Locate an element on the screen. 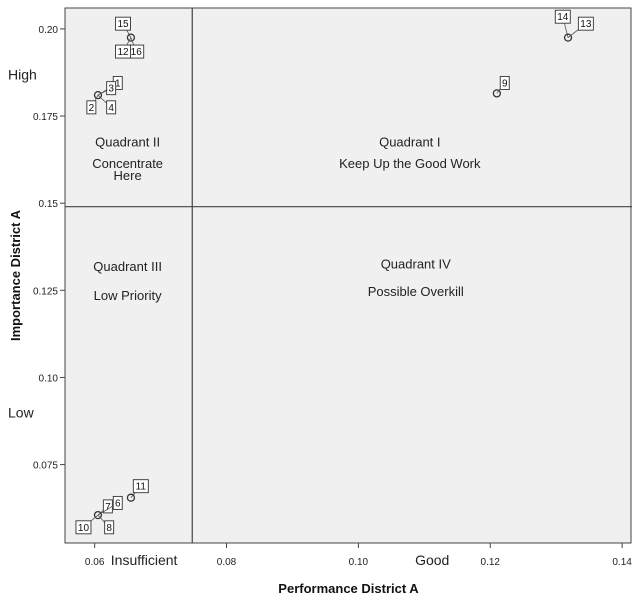  x-tick-label: 0.08 is located at coordinates (227, 562).